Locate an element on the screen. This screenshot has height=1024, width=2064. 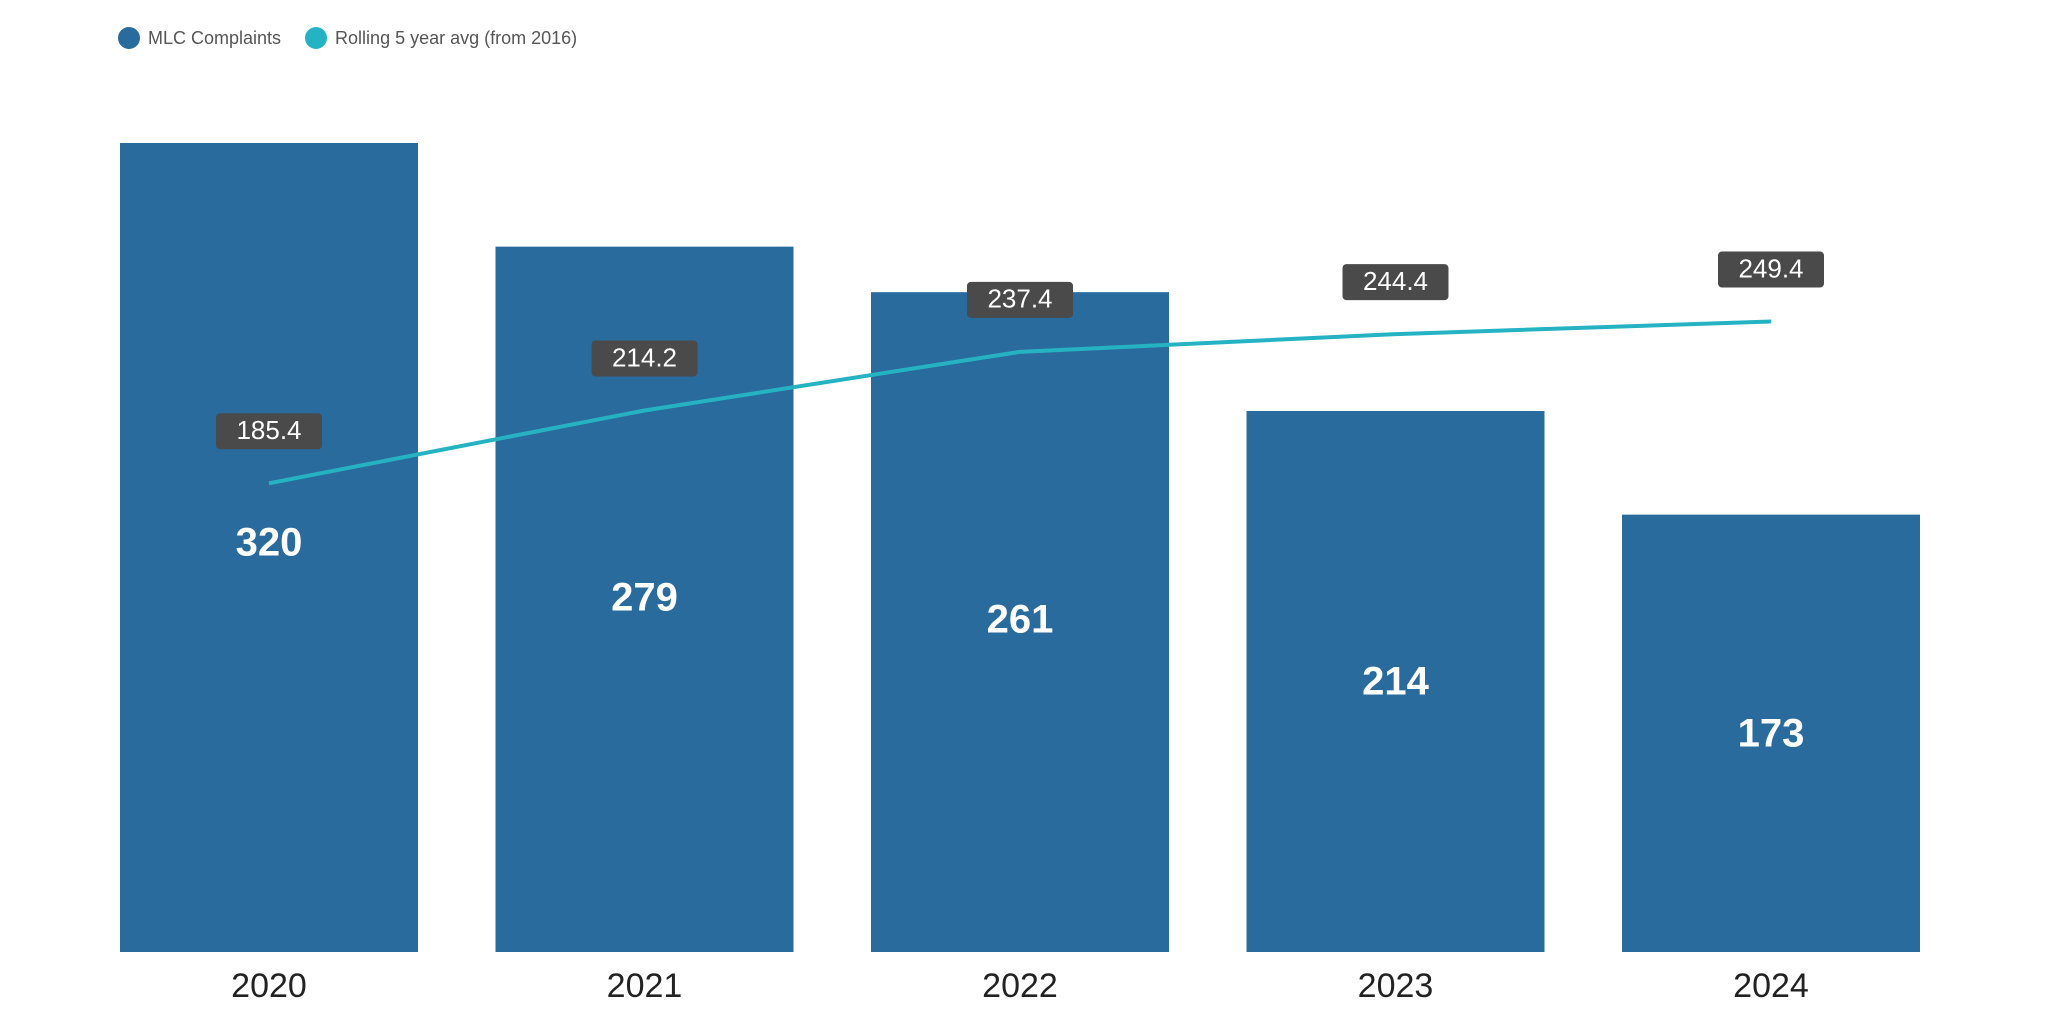
bar-2024 is located at coordinates (1771, 733).